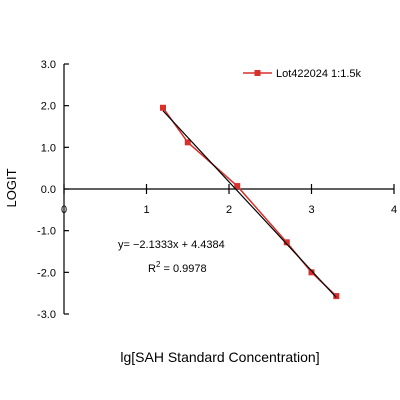 The width and height of the screenshot is (400, 400). Describe the element at coordinates (219, 357) in the screenshot. I see `x-axis-title: lg[SAH Standard Concentration]` at that location.